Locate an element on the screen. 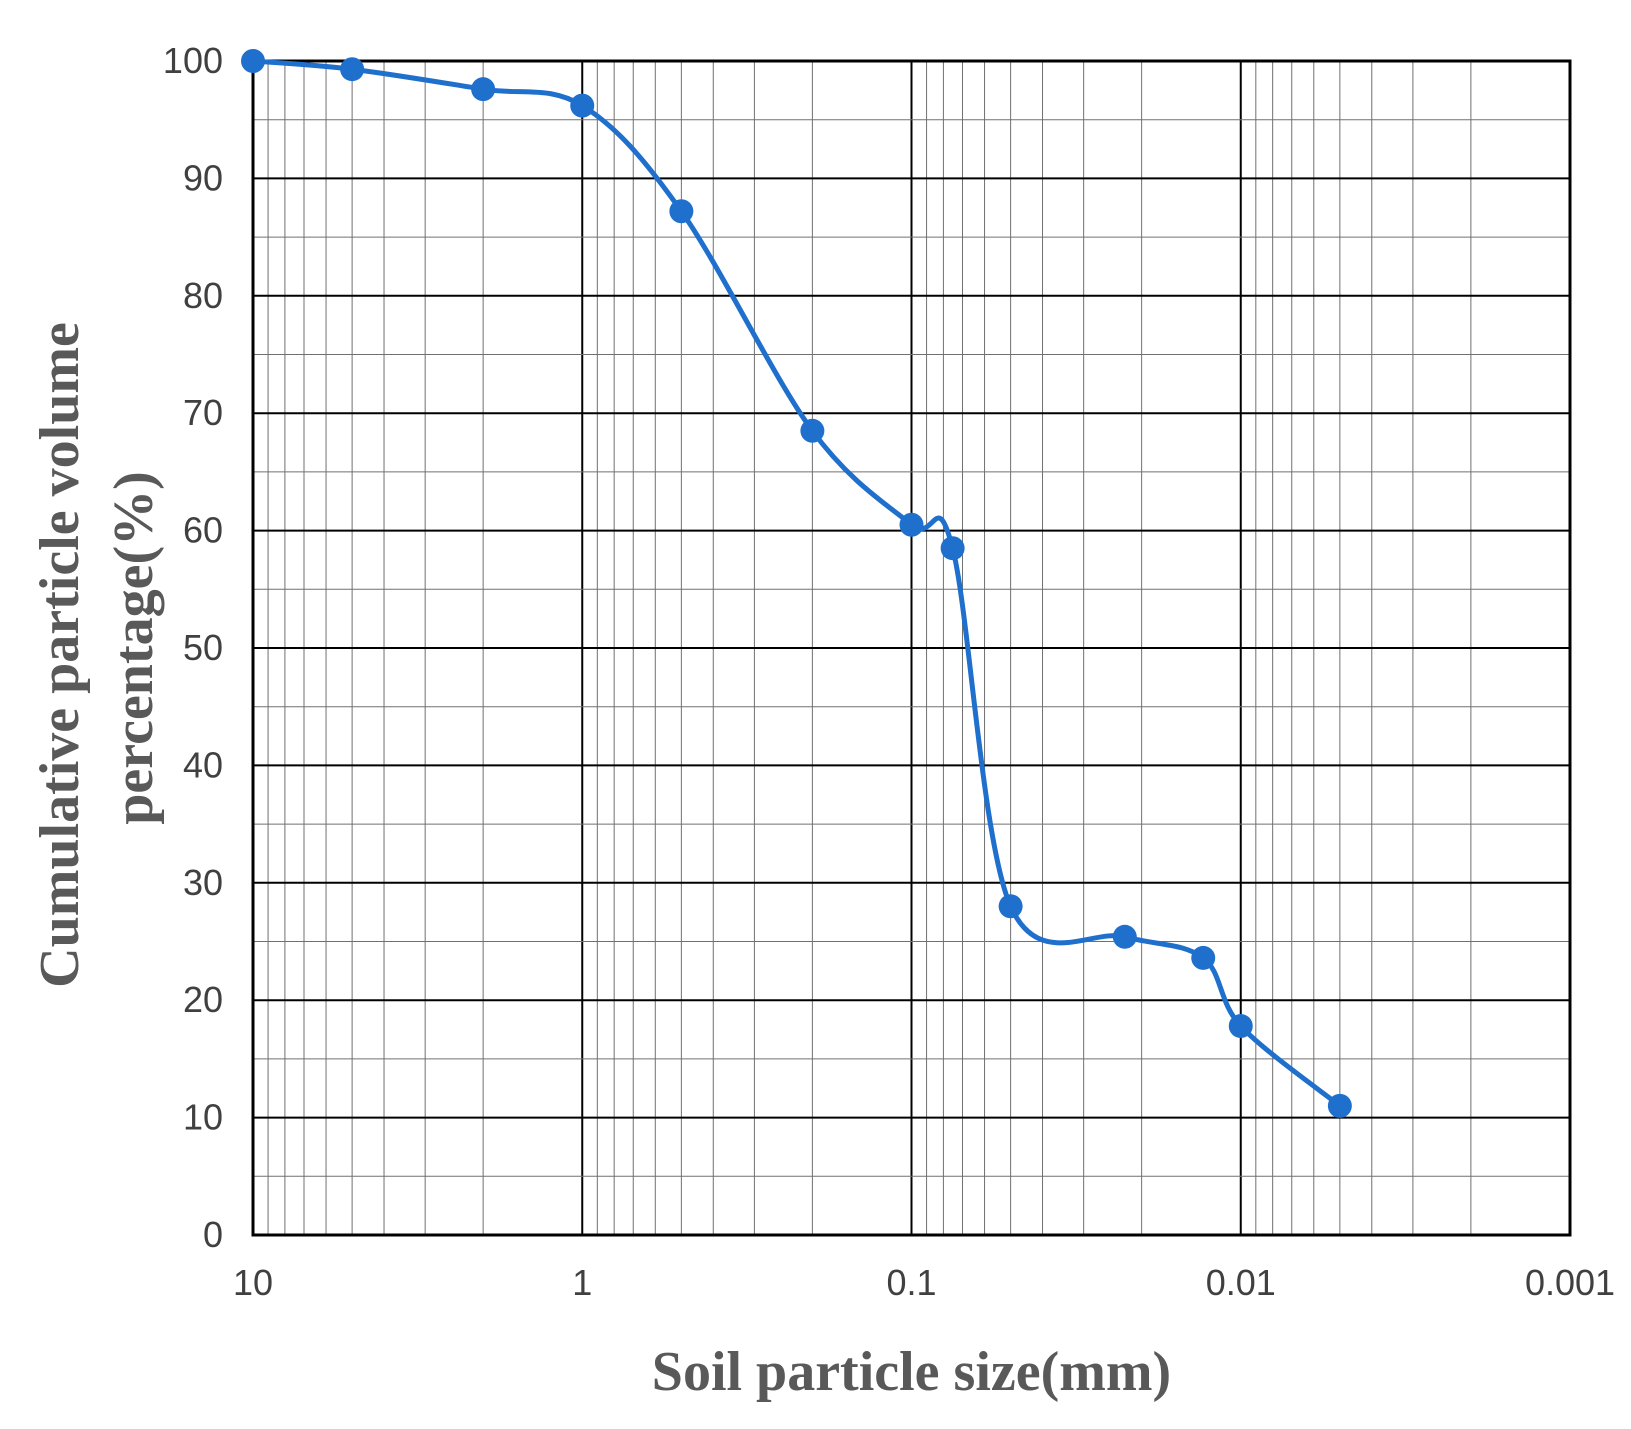 Image resolution: width=1631 pixels, height=1429 pixels. y-tick-label: 30 is located at coordinates (203, 882).